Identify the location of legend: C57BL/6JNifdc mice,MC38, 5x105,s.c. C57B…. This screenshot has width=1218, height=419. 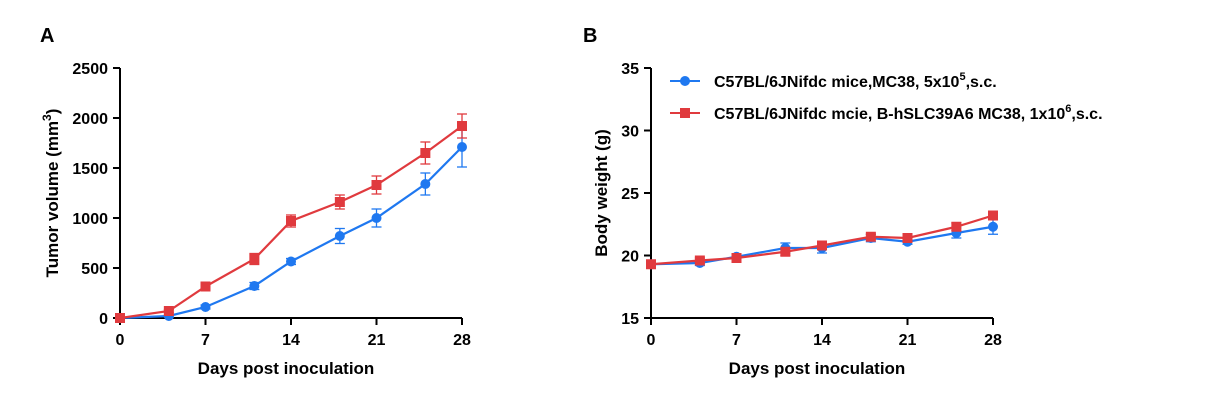
(886, 97).